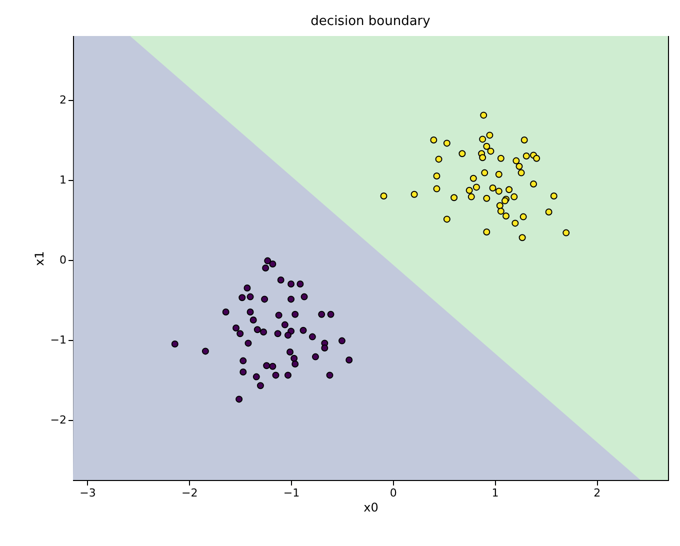 Image resolution: width=680 pixels, height=546 pixels. I want to click on y-axis-title: x1, so click(39, 258).